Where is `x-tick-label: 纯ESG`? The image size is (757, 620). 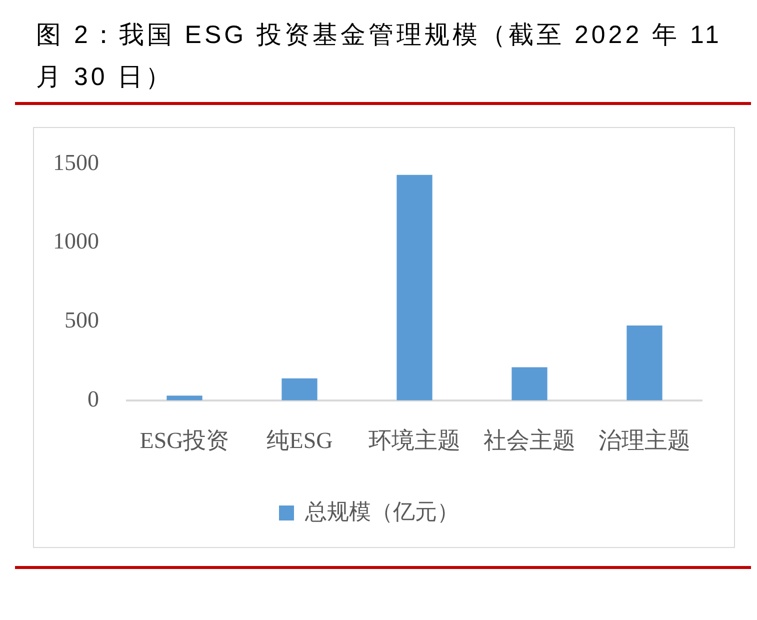 x-tick-label: 纯ESG is located at coordinates (299, 441).